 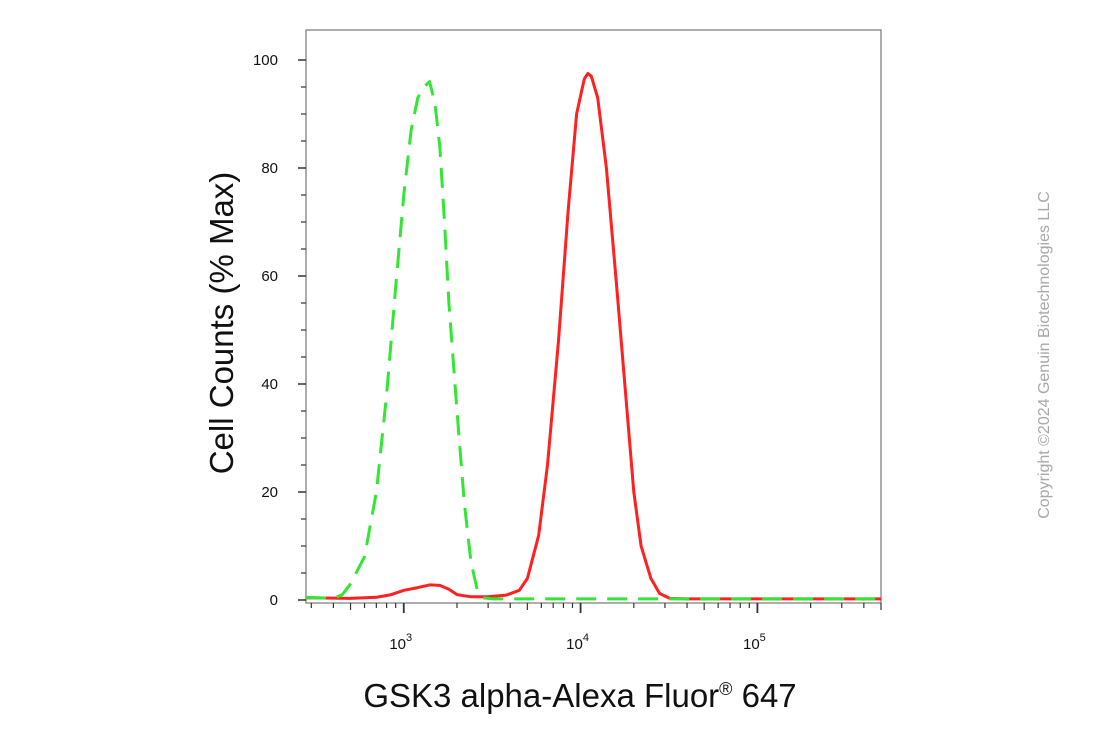 What do you see at coordinates (764, 695) in the screenshot?
I see `x-axis-title-suffix: 647` at bounding box center [764, 695].